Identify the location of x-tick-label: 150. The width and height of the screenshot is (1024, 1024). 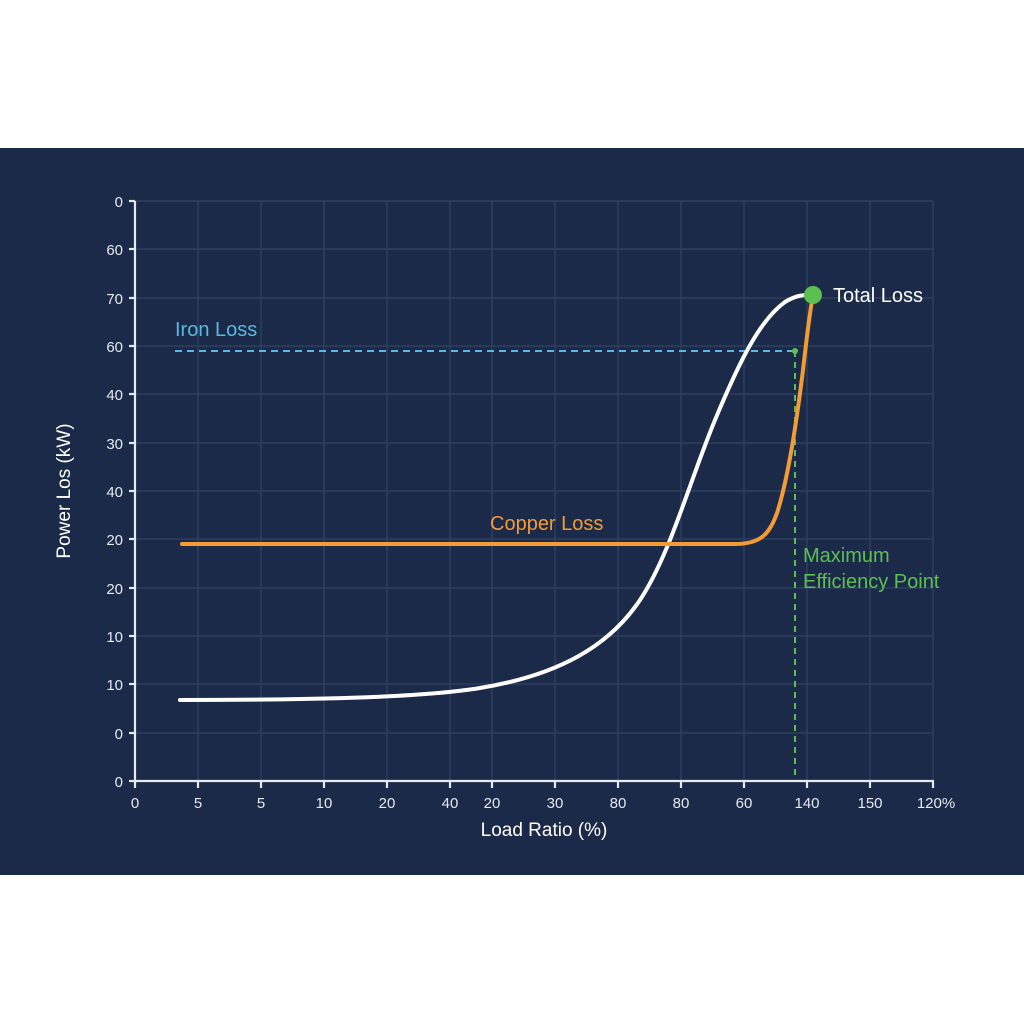
(869, 803).